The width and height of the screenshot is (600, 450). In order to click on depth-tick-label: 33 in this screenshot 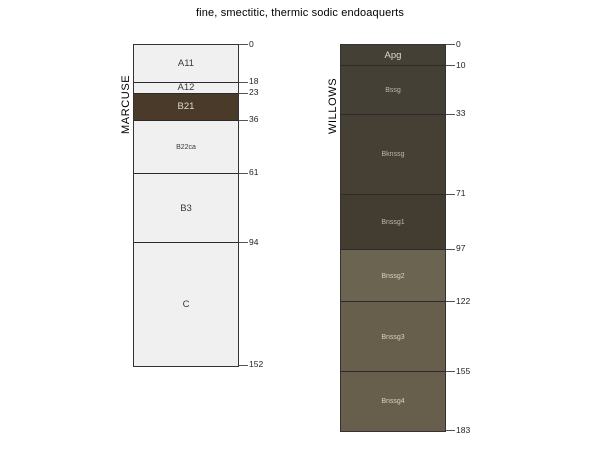, I will do `click(461, 113)`.